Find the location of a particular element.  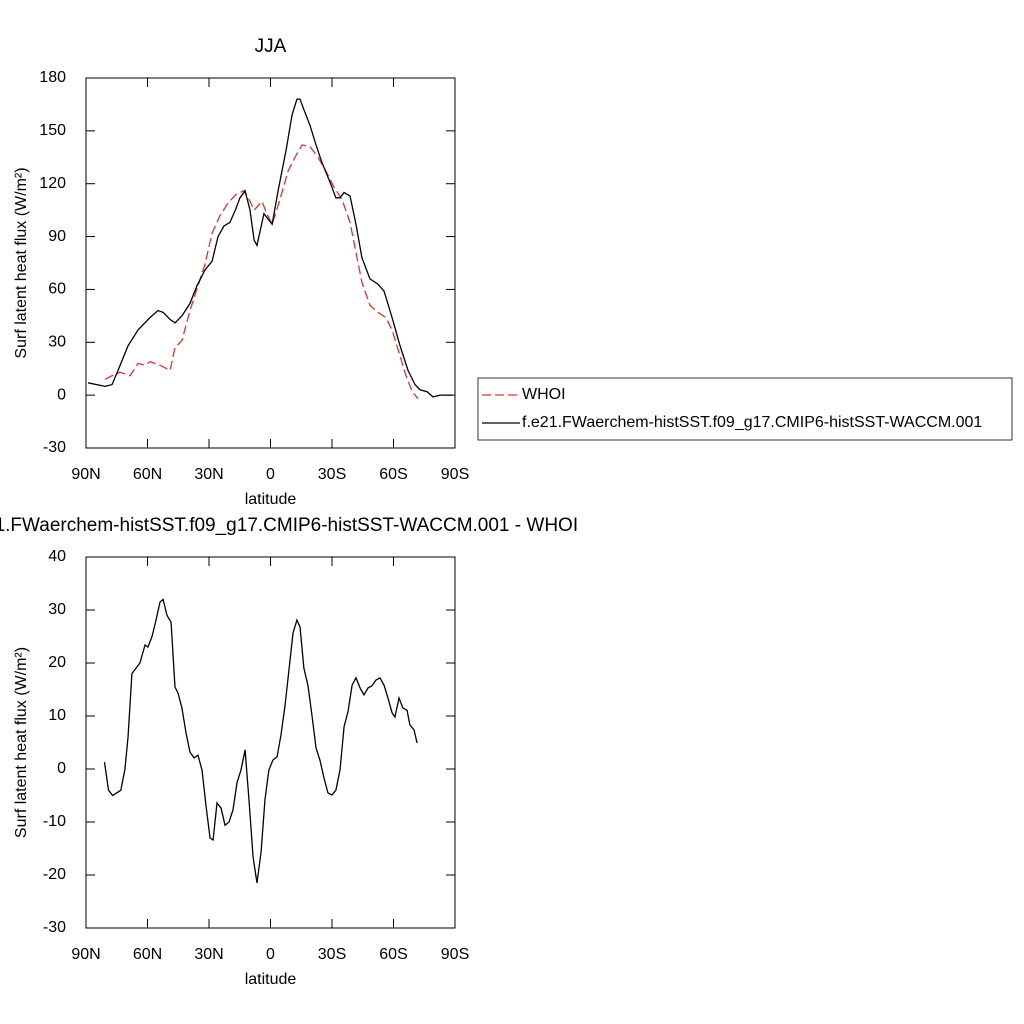

chart-title: JJA is located at coordinates (271, 46).